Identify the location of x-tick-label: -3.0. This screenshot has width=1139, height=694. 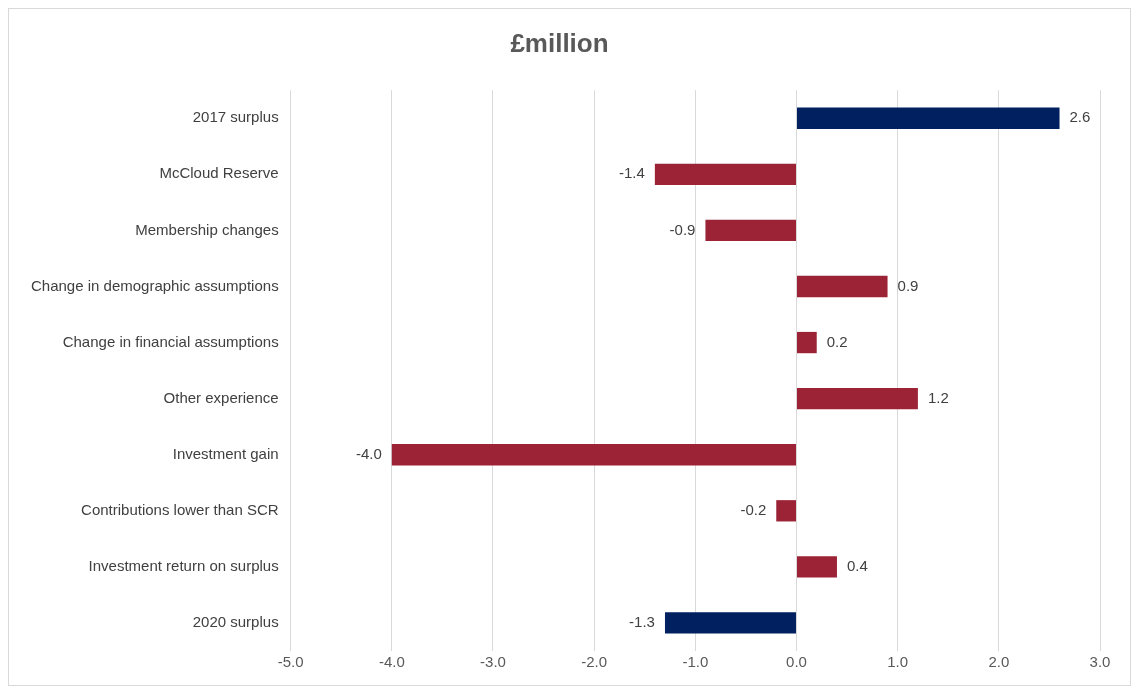
(493, 662).